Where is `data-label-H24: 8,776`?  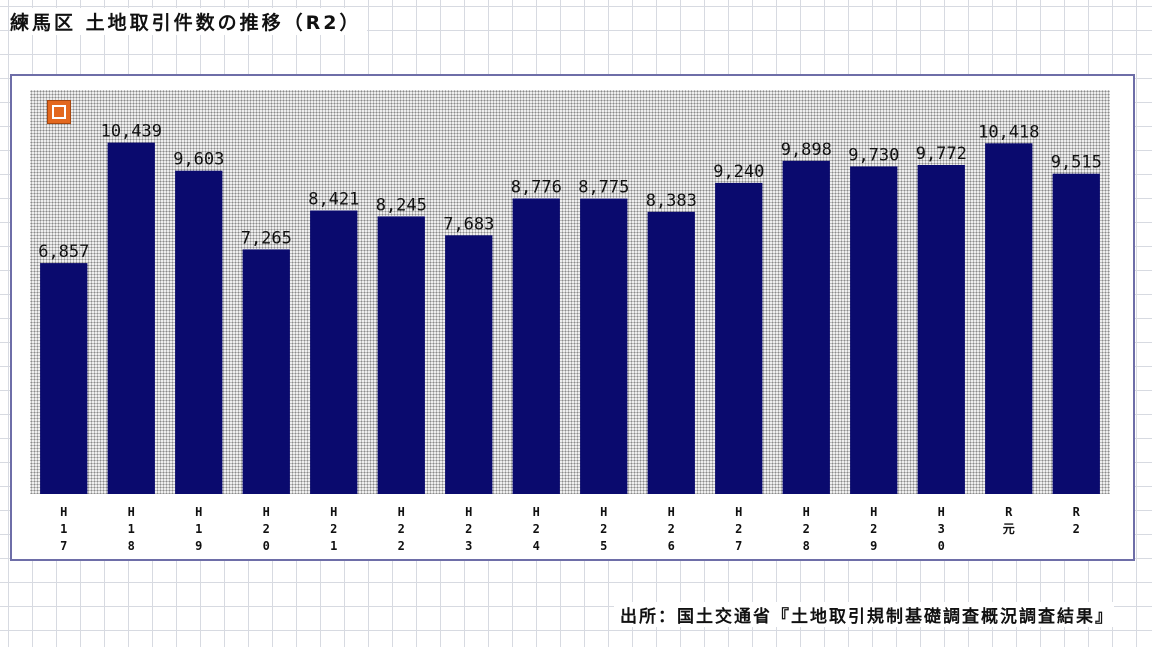 data-label-H24: 8,776 is located at coordinates (536, 188).